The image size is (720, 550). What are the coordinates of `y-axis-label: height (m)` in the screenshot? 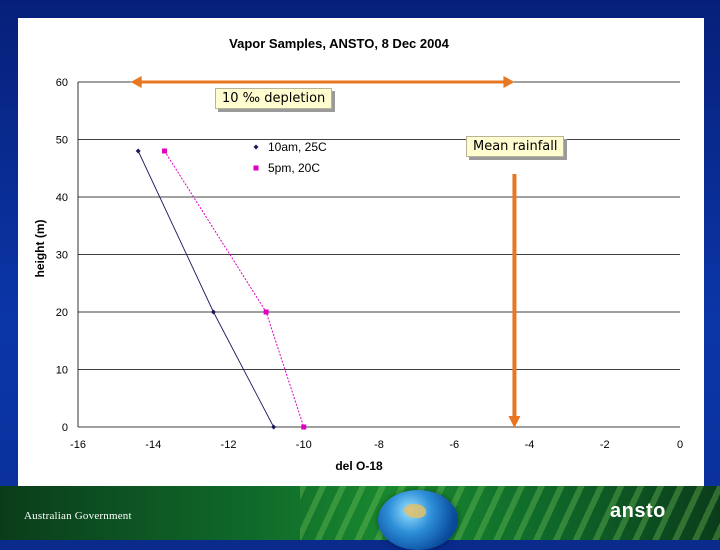 It's located at (40, 249).